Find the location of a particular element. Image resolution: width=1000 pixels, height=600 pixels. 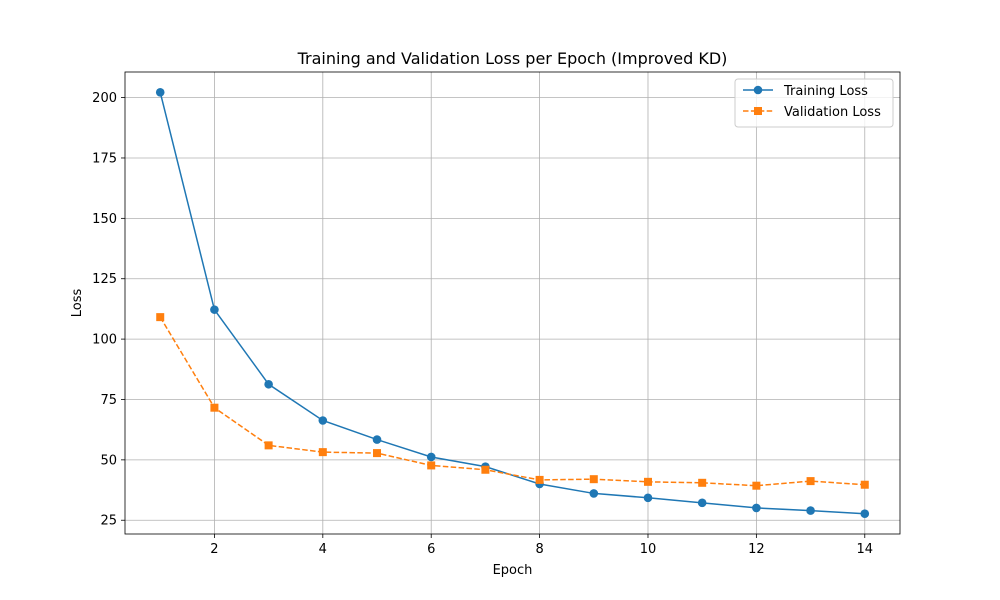

y-tick-label: 150 is located at coordinates (104, 219).